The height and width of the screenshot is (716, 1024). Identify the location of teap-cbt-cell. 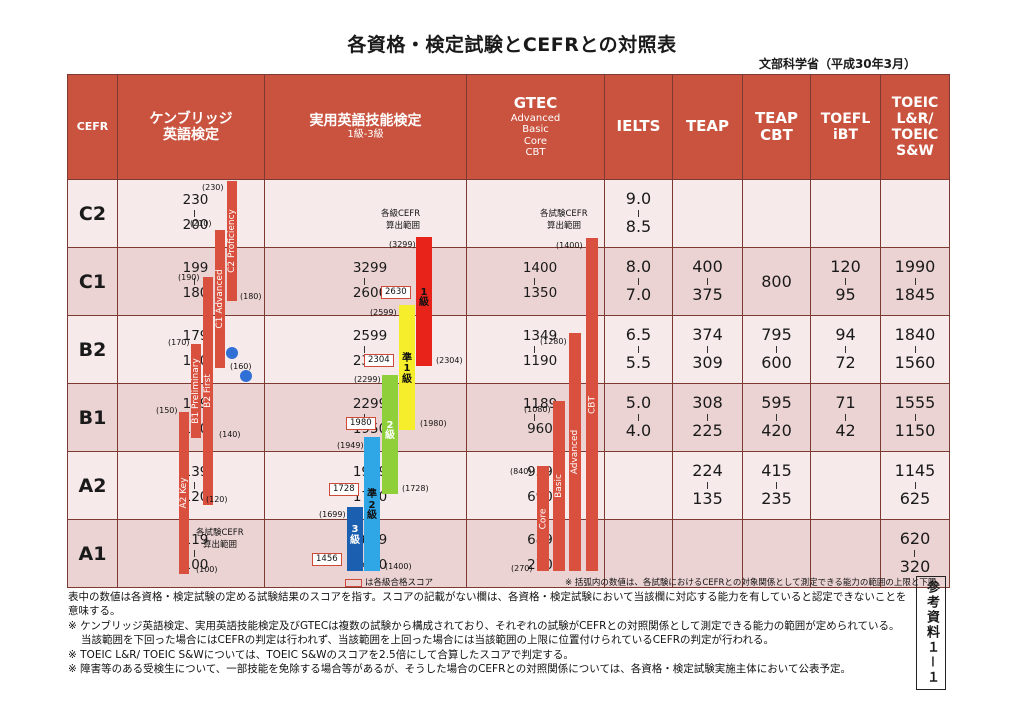
(776, 213).